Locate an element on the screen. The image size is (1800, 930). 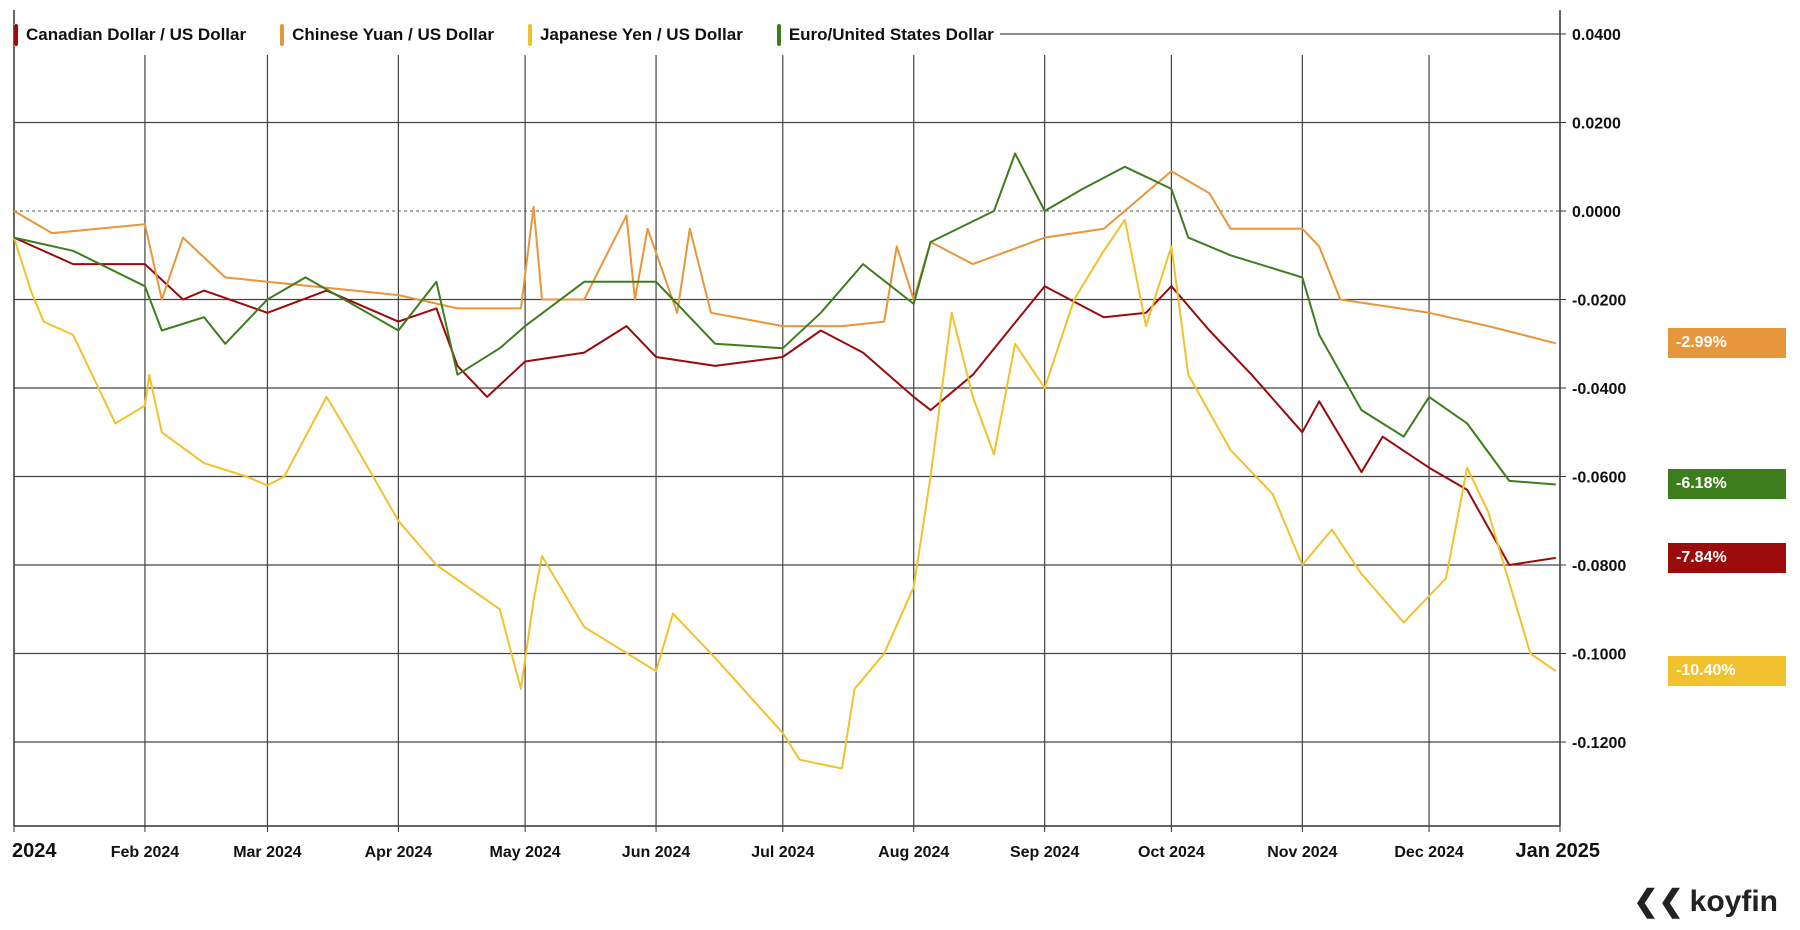
koyfin-logo-icon: ❮❮ is located at coordinates (1658, 901).